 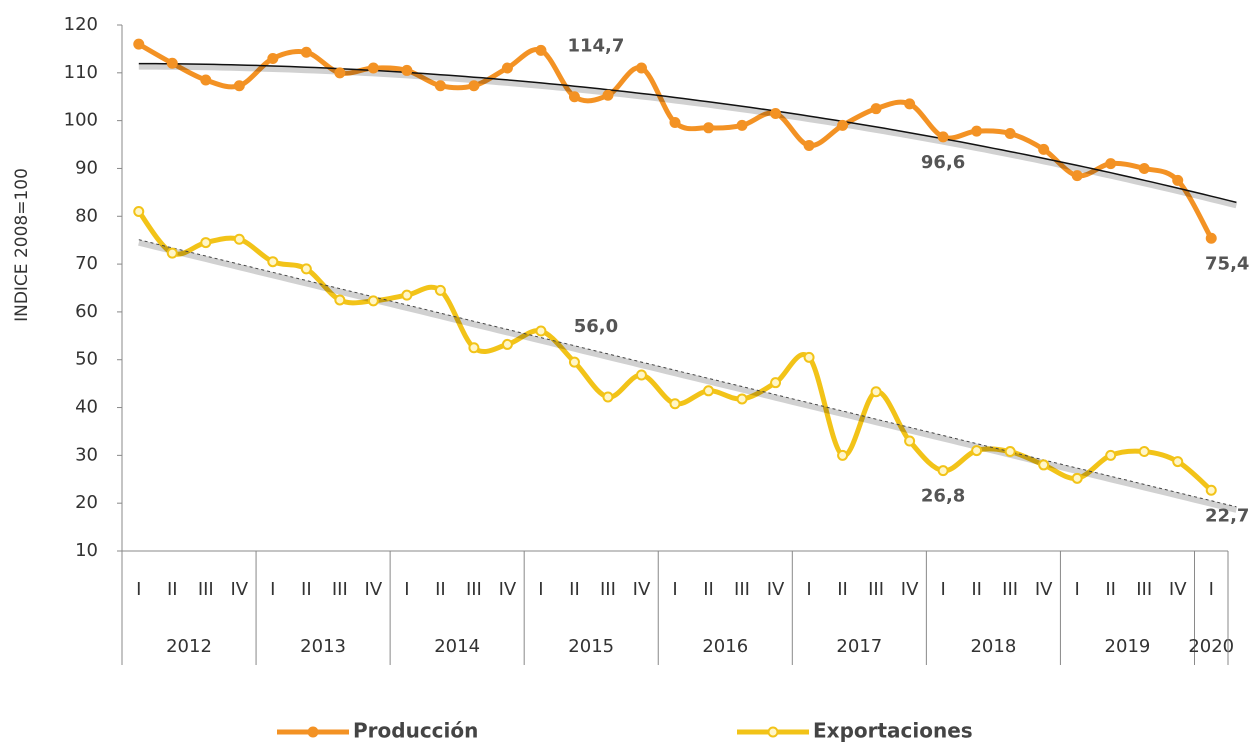 What do you see at coordinates (943, 496) in the screenshot?
I see `data-label: 26,8` at bounding box center [943, 496].